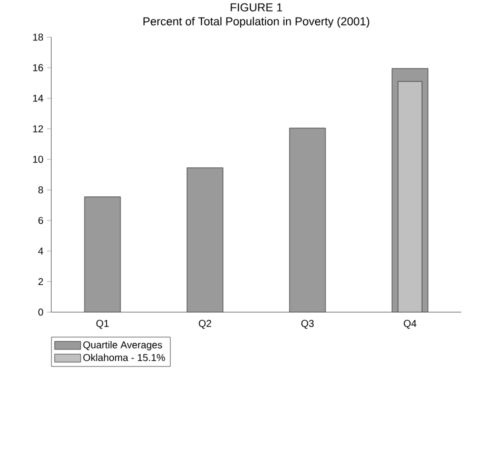 This screenshot has width=487, height=453. What do you see at coordinates (41, 220) in the screenshot?
I see `y-tick-label: 6` at bounding box center [41, 220].